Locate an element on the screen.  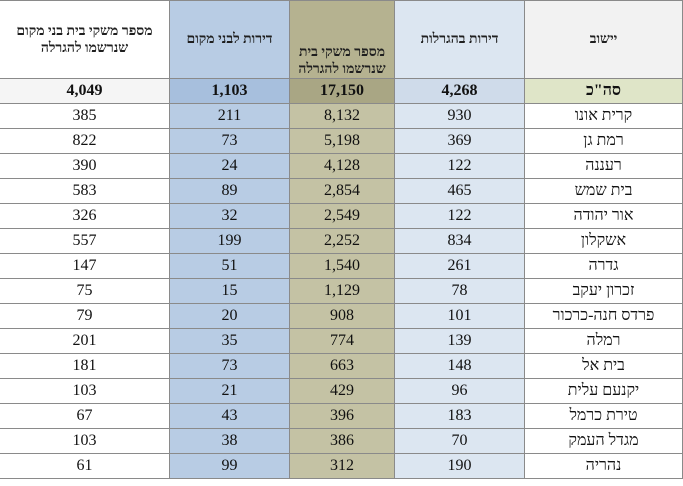
table-row: רמת גן 369 5,198 73 822 is located at coordinates (341, 141).